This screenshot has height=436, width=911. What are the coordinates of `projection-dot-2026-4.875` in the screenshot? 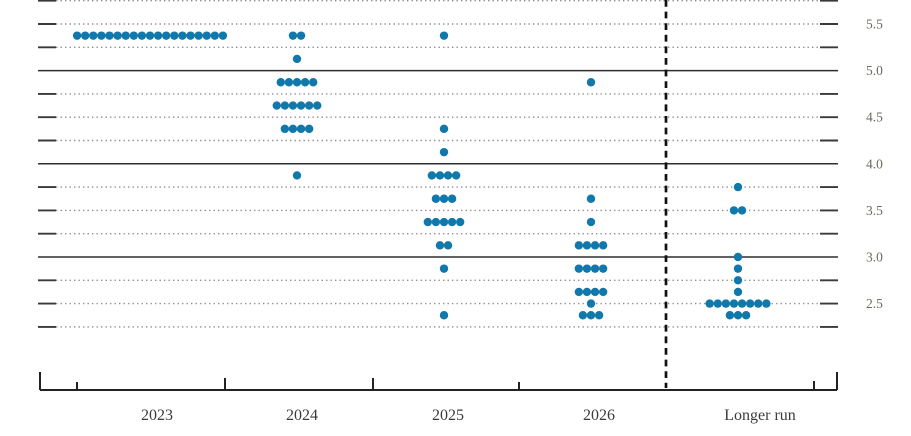 It's located at (591, 82).